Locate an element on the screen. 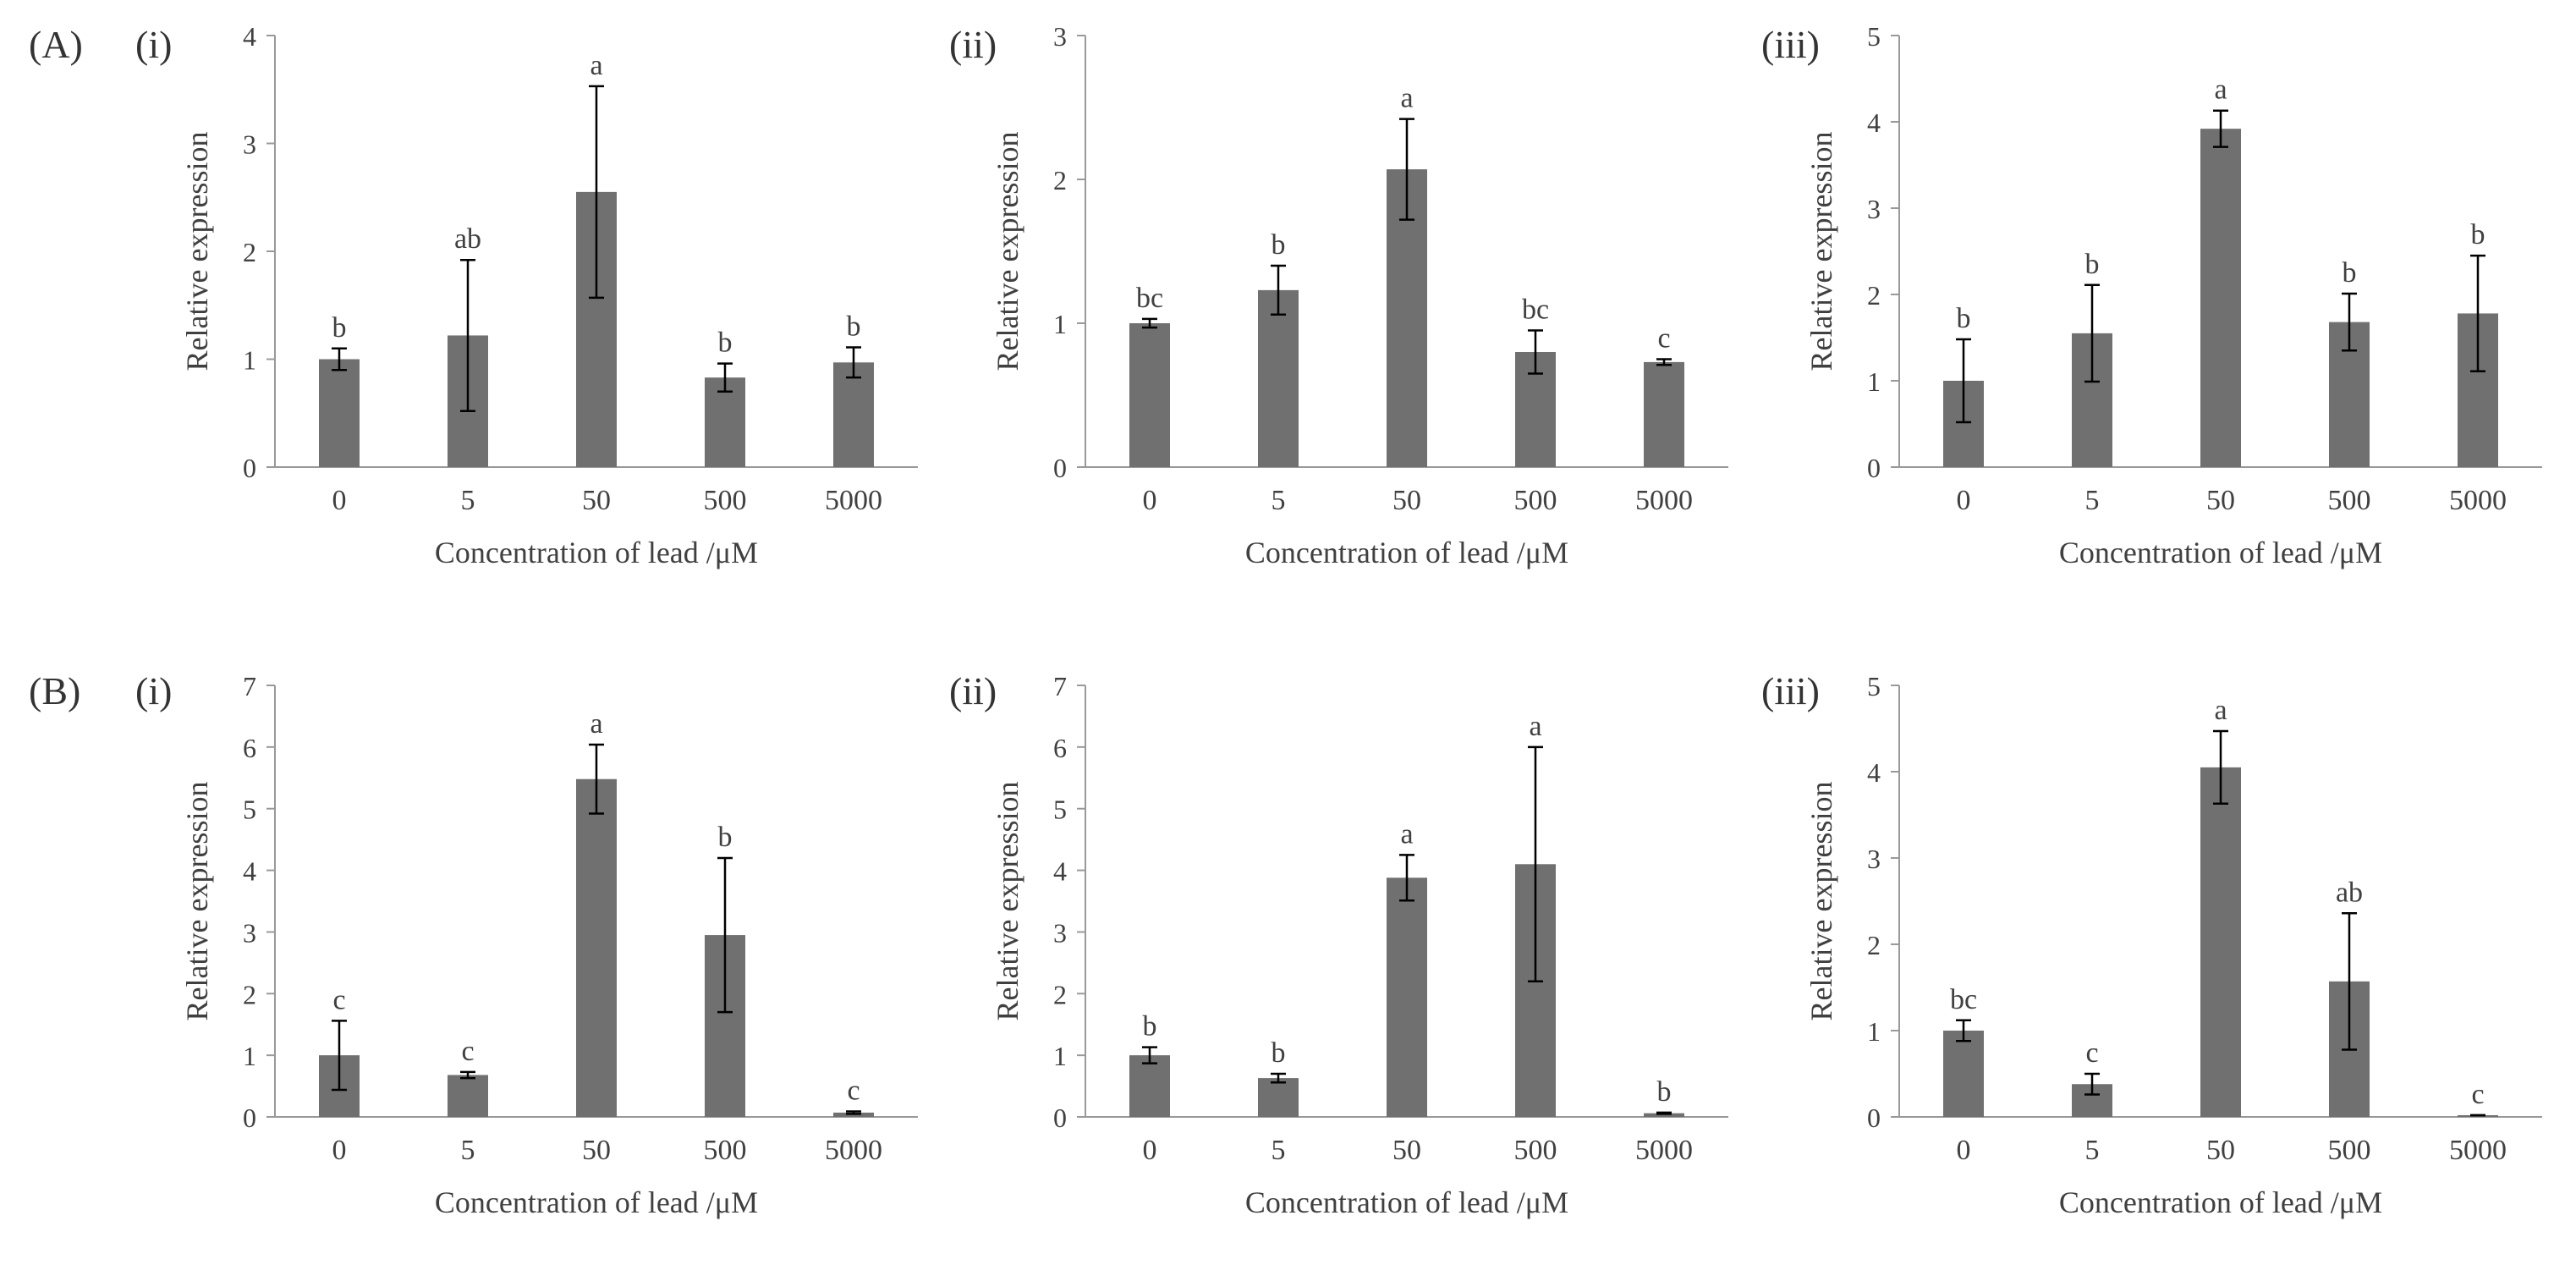 Image resolution: width=2576 pixels, height=1265 pixels. panel-label-a-ii: (ii) is located at coordinates (973, 44).